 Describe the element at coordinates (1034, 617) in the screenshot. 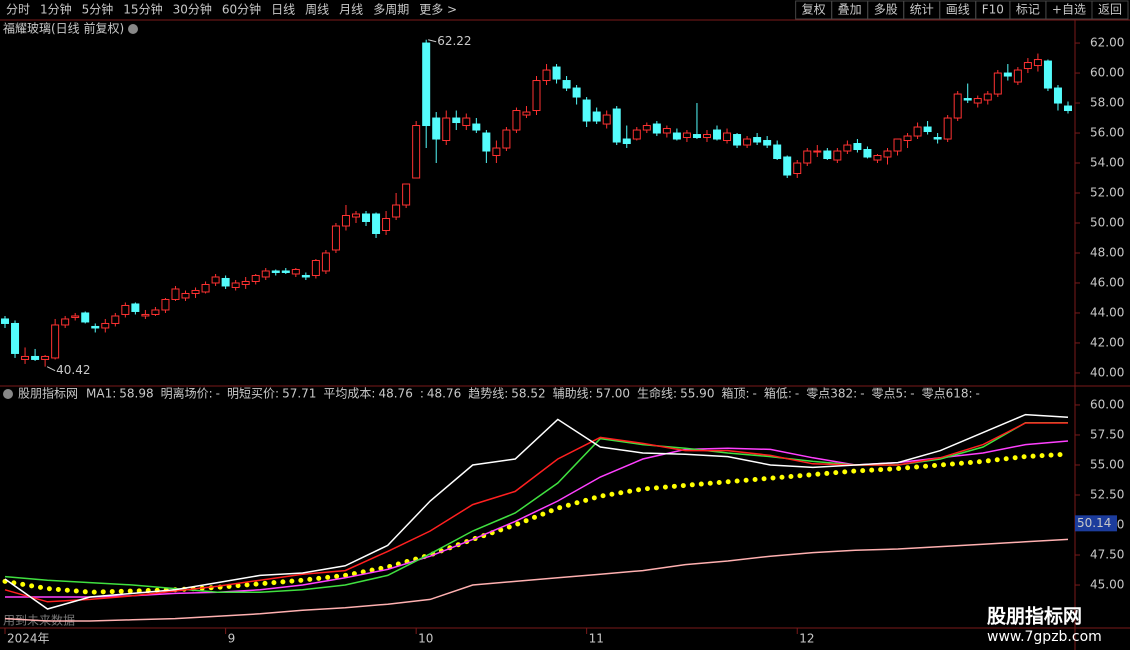

I see `watermark-title: 股朋指标网` at that location.